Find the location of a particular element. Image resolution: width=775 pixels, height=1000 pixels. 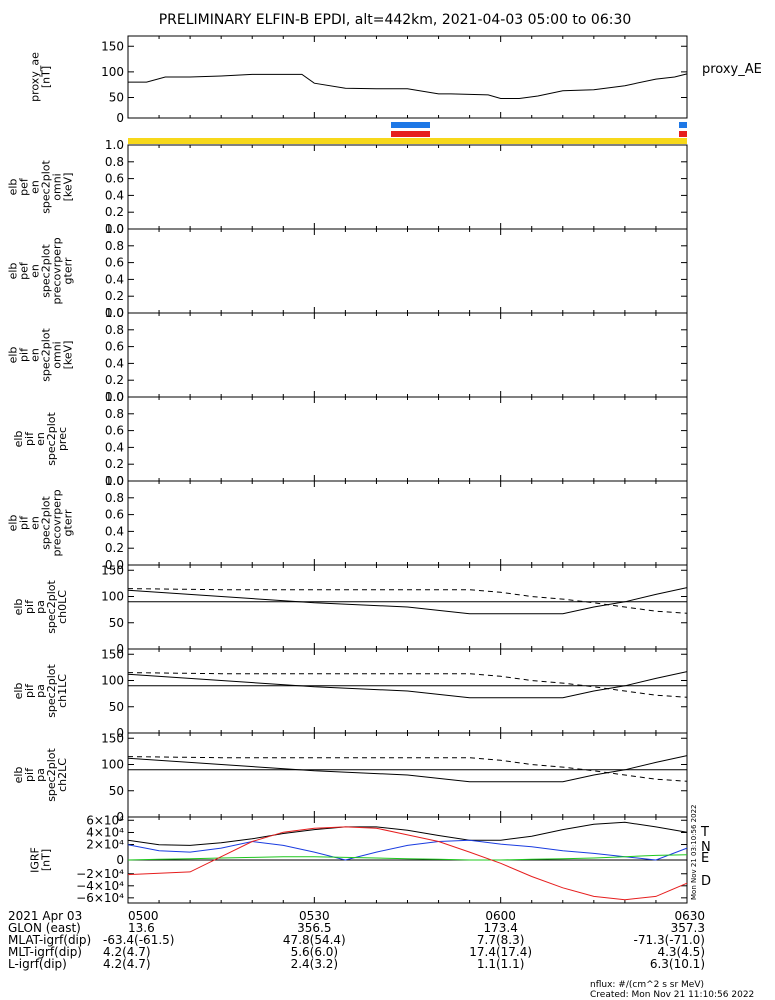

y-tick-label: 2×10⁴ is located at coordinates (105, 845).